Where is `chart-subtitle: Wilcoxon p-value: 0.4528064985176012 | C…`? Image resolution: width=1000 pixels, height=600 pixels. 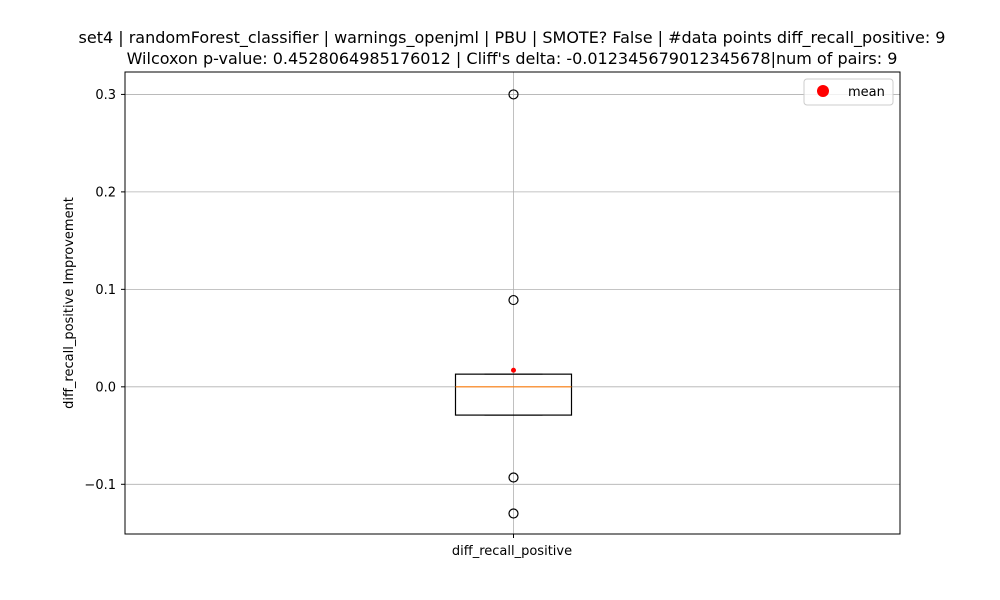
chart-subtitle: Wilcoxon p-value: 0.4528064985176012 | C… is located at coordinates (512, 58).